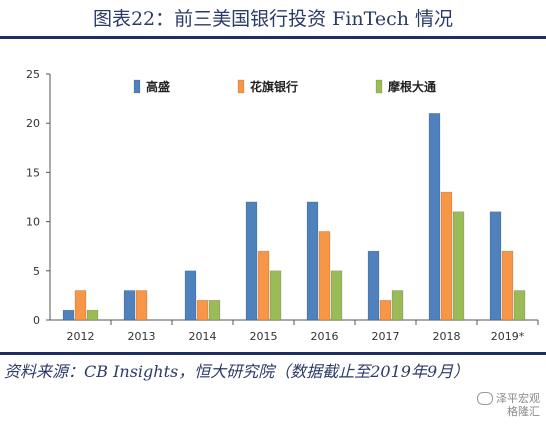 Image resolution: width=546 pixels, height=424 pixels. I want to click on y-tick-label: 10, so click(33, 222).